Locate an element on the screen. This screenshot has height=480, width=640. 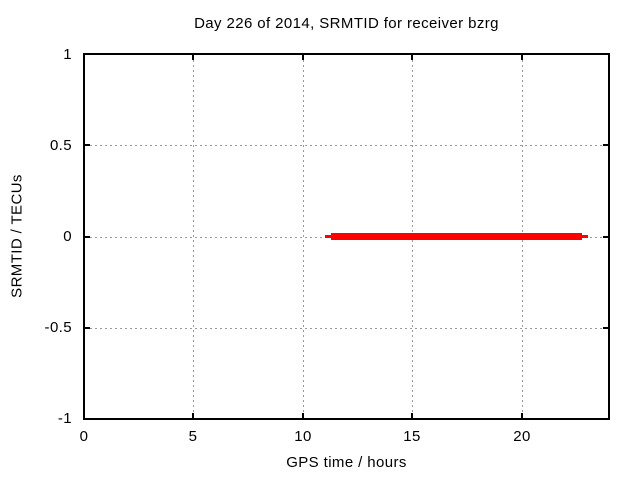
x-tick-label-10: 10 is located at coordinates (303, 436).